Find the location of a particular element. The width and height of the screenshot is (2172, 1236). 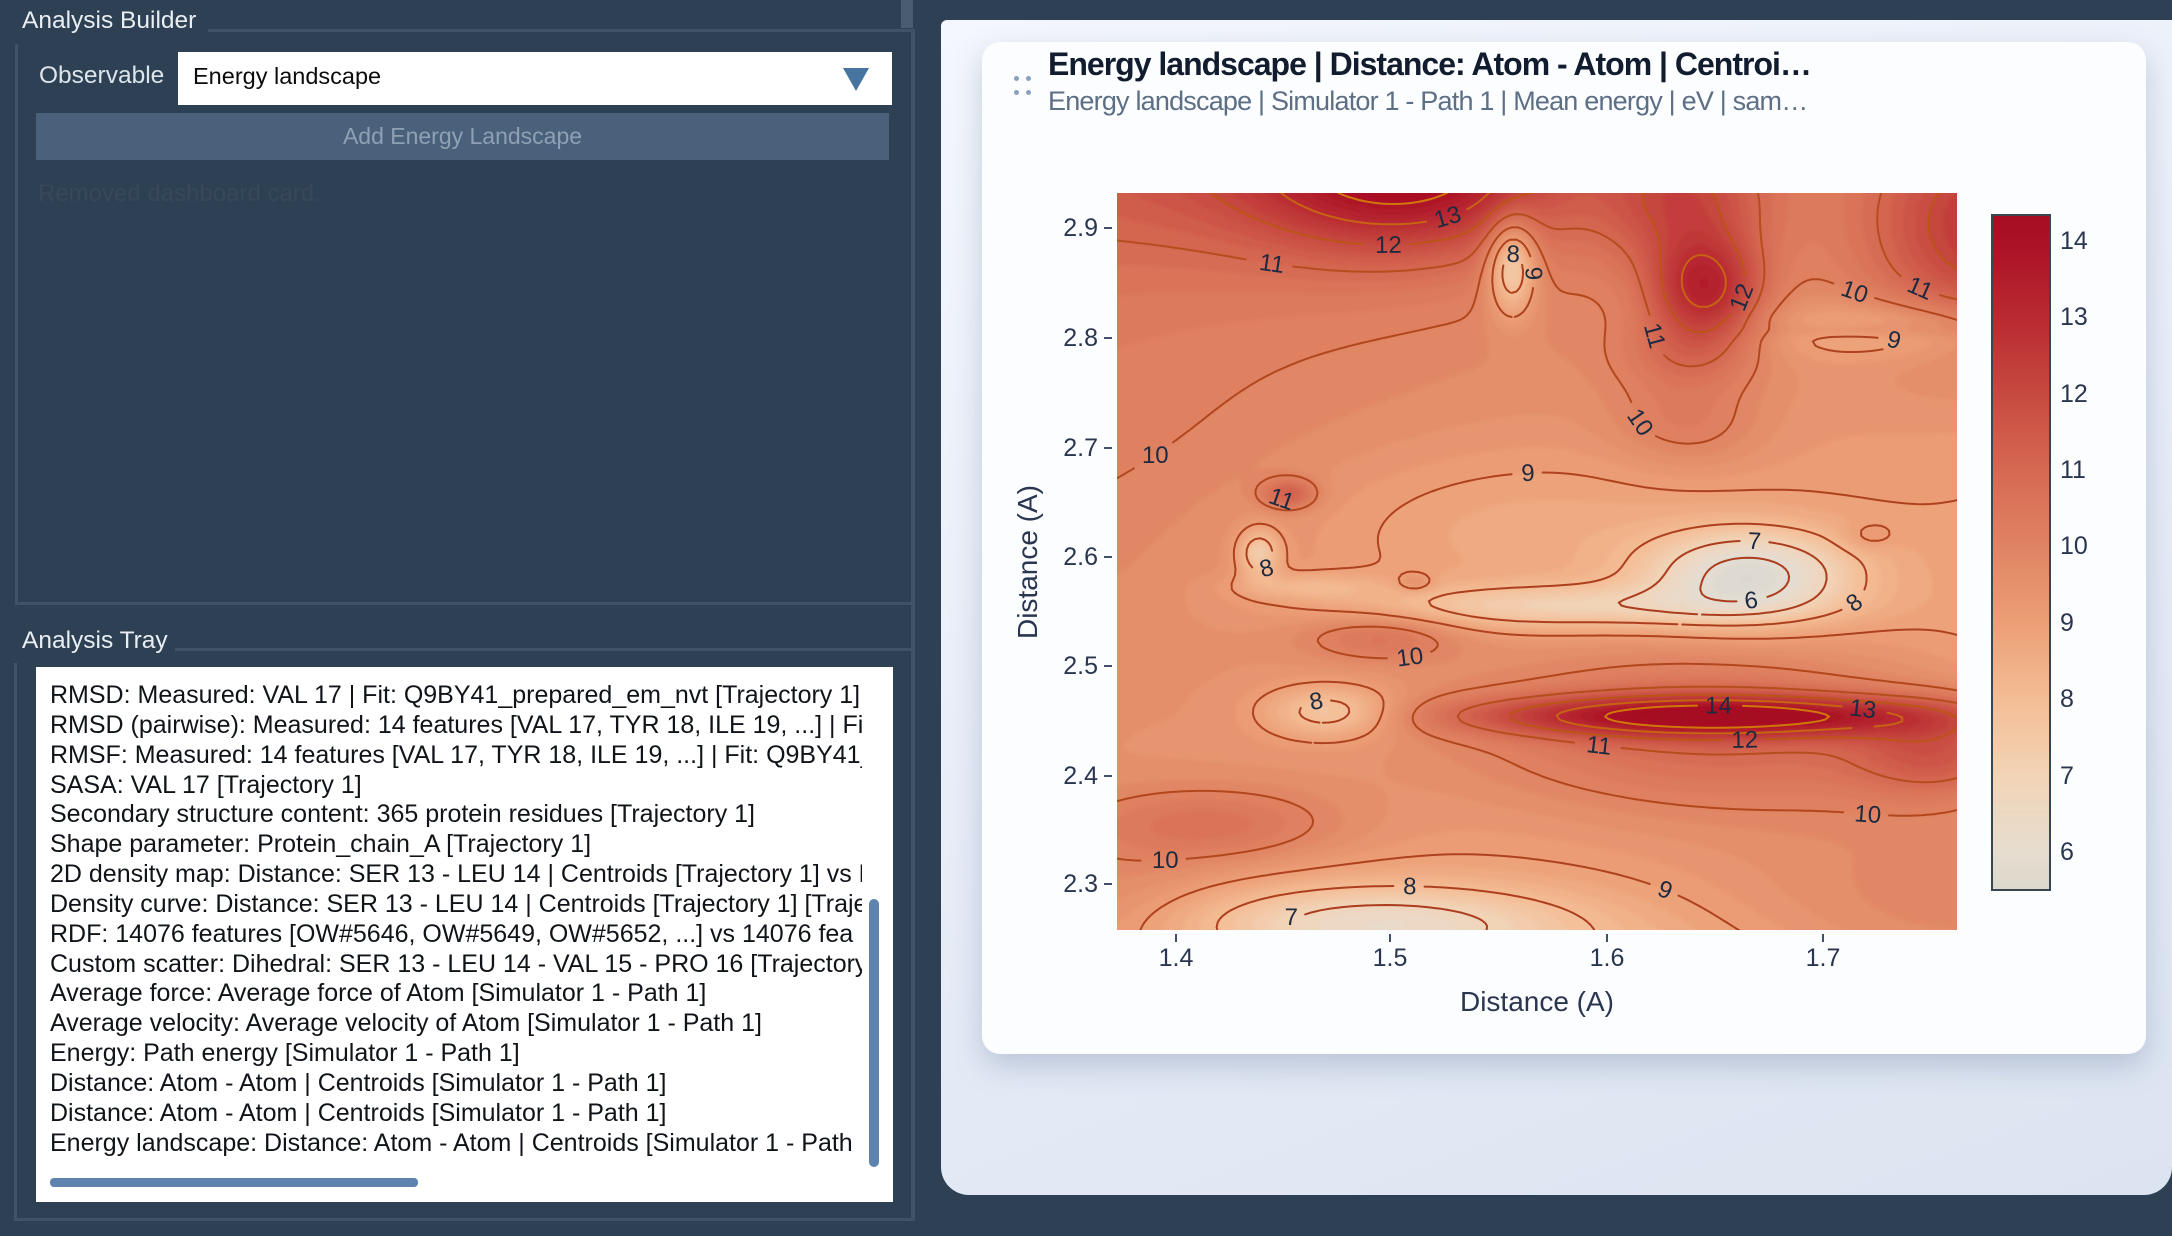

svg-text: 6 is located at coordinates (1751, 601).